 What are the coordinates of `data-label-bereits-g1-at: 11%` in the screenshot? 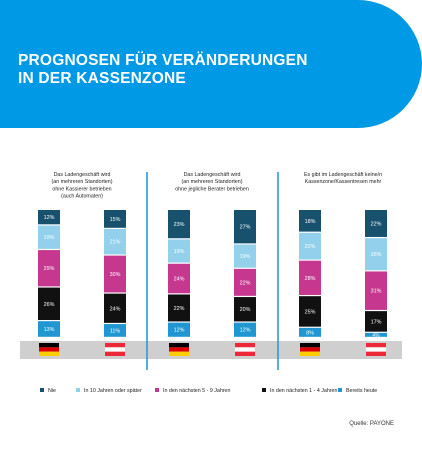 It's located at (115, 331).